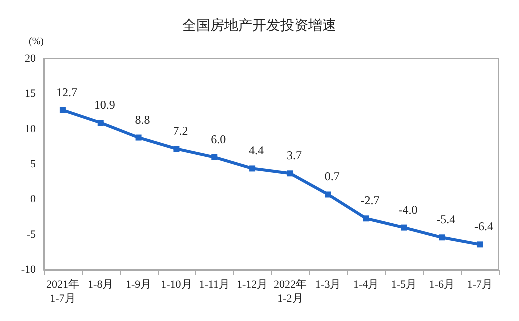  What do you see at coordinates (33, 164) in the screenshot?
I see `y-tick-label: 5` at bounding box center [33, 164].